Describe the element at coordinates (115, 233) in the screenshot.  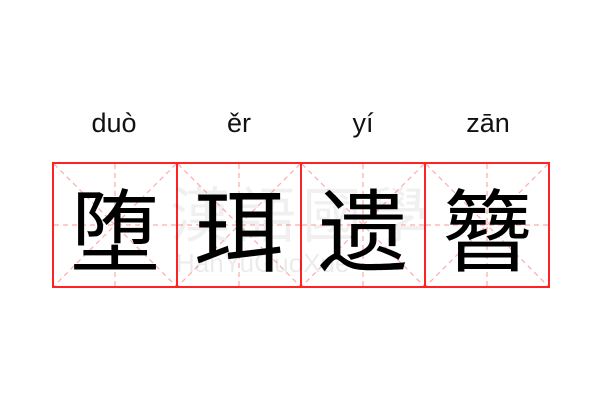
I see `character-1: 堕` at that location.